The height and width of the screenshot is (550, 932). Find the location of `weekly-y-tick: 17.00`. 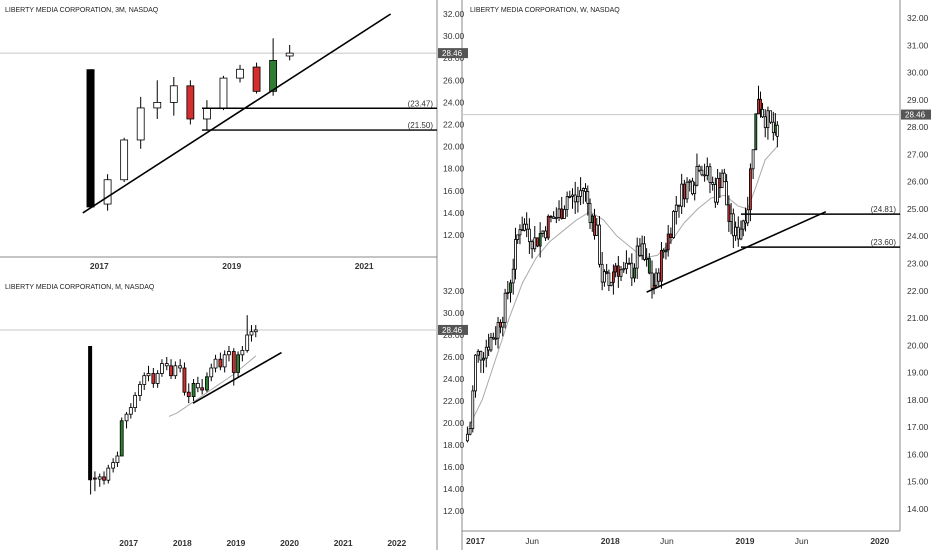

weekly-y-tick: 17.00 is located at coordinates (918, 427).